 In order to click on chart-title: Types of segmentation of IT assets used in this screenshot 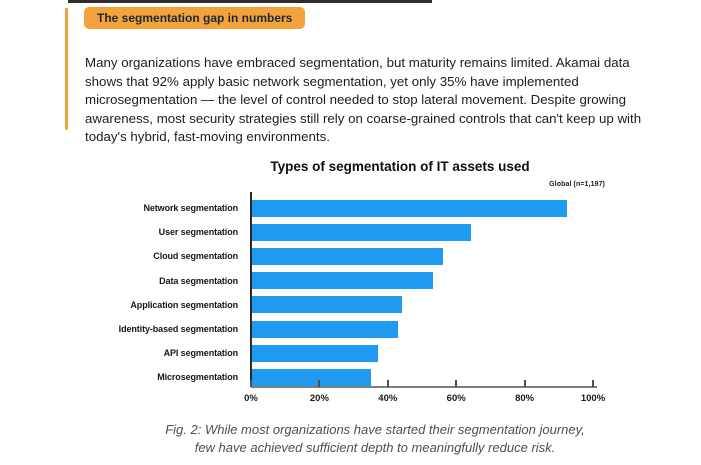, I will do `click(400, 166)`.